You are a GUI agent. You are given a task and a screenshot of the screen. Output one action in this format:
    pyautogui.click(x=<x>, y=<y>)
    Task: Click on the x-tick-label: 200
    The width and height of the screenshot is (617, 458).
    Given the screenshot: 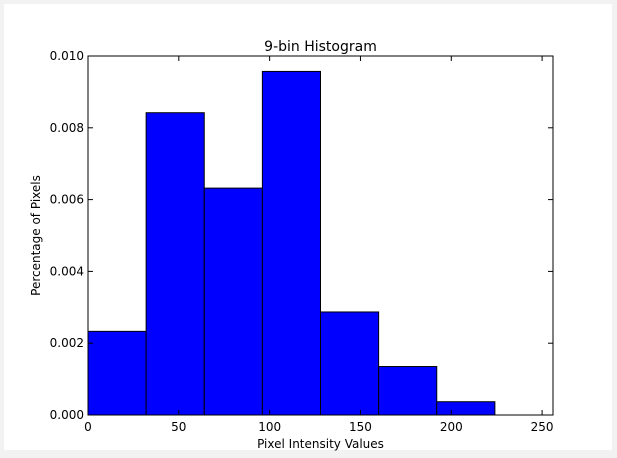 What is the action you would take?
    pyautogui.click(x=451, y=427)
    